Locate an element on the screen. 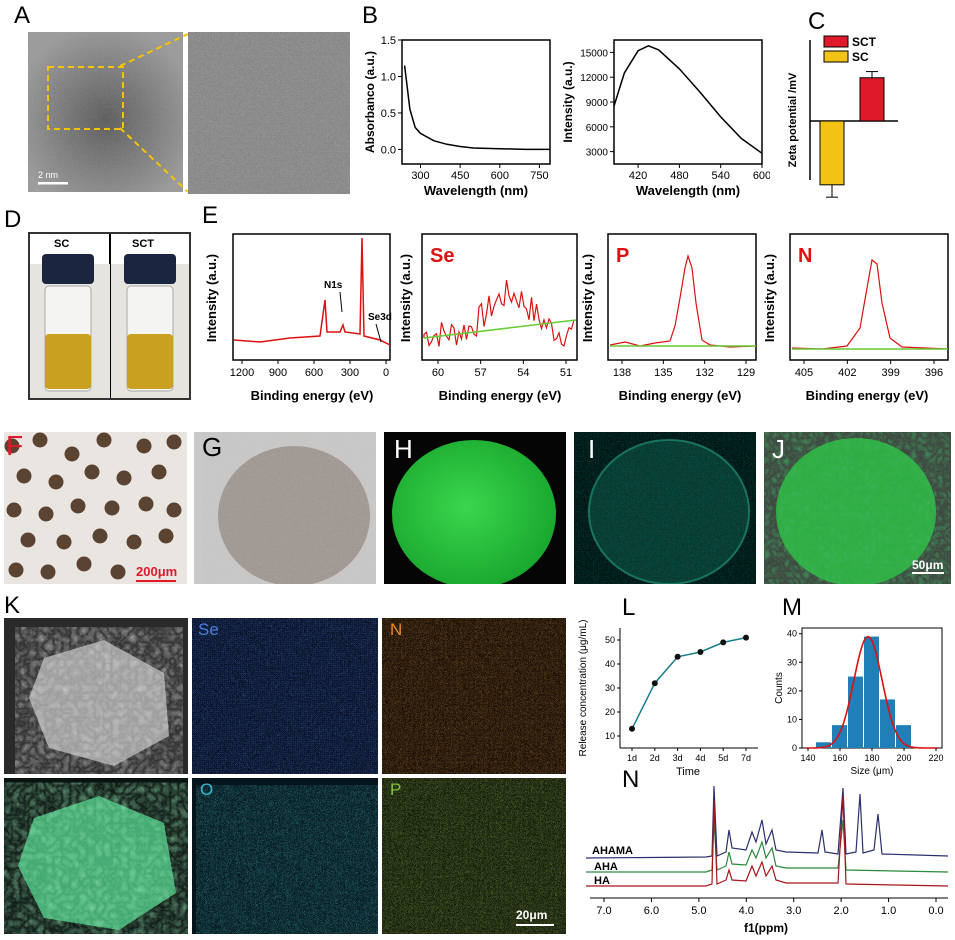 This screenshot has height=940, width=955. tick-label: 0.0 is located at coordinates (935, 911).